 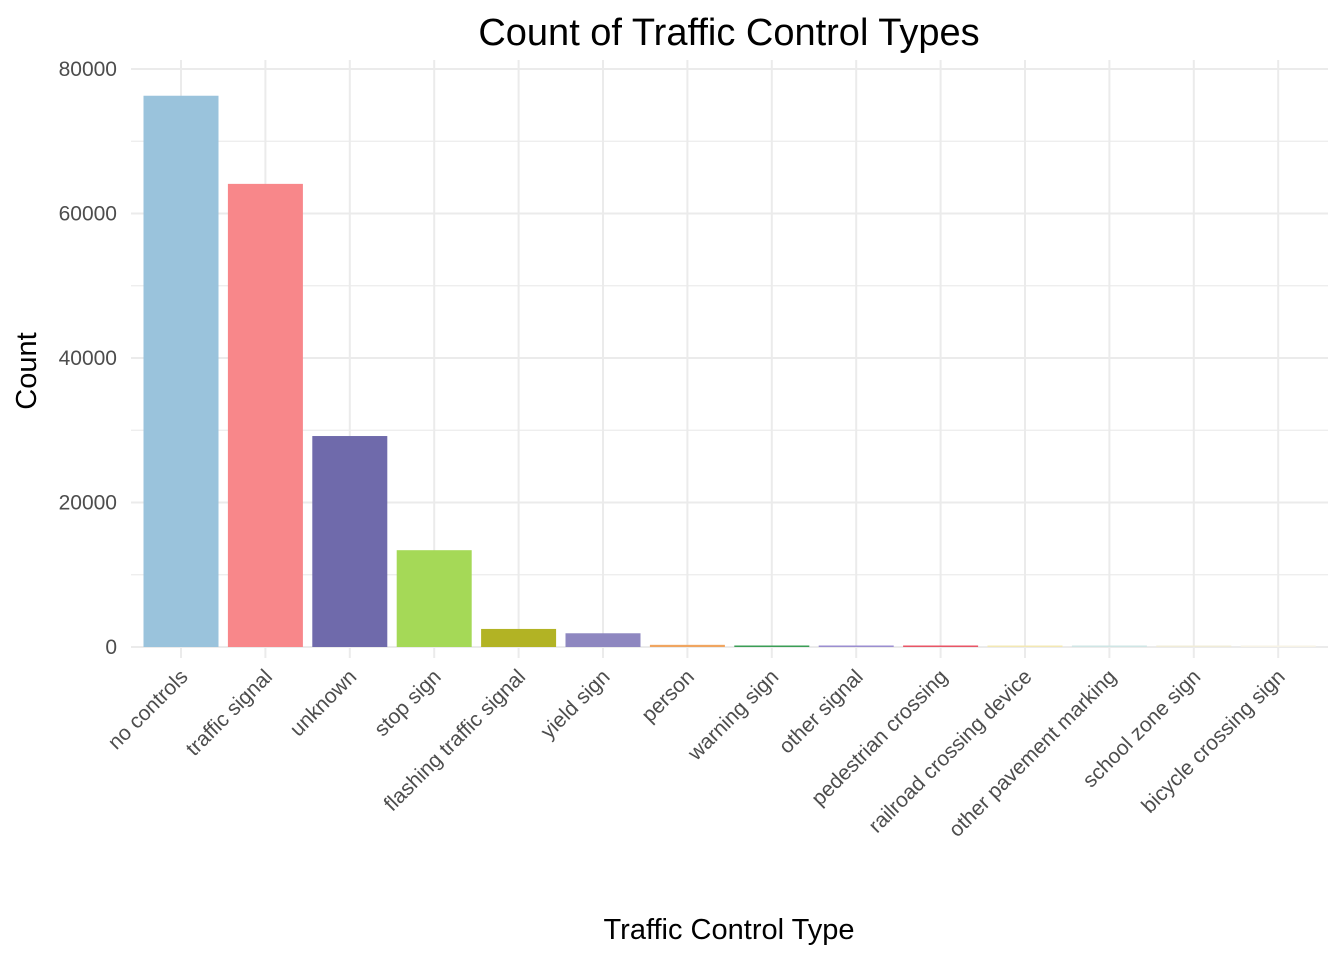 What do you see at coordinates (575, 704) in the screenshot?
I see `x-tick-label: yield sign` at bounding box center [575, 704].